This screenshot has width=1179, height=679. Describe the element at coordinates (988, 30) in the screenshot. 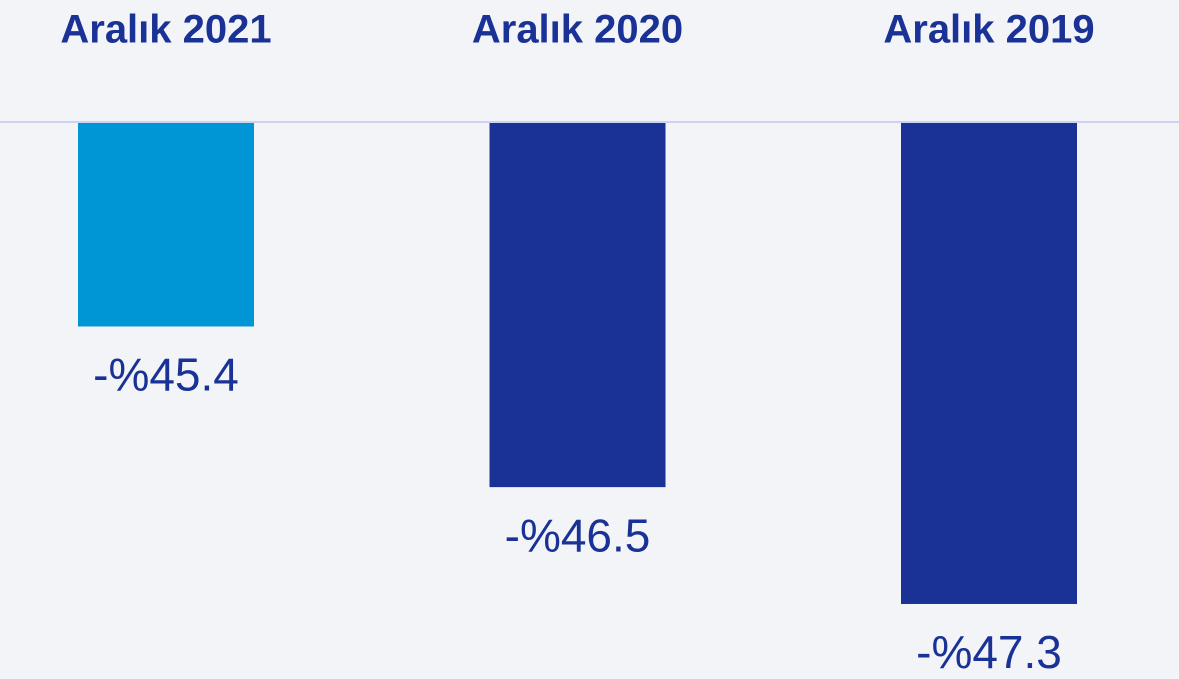

I see `category-label: Aralık 2019` at that location.